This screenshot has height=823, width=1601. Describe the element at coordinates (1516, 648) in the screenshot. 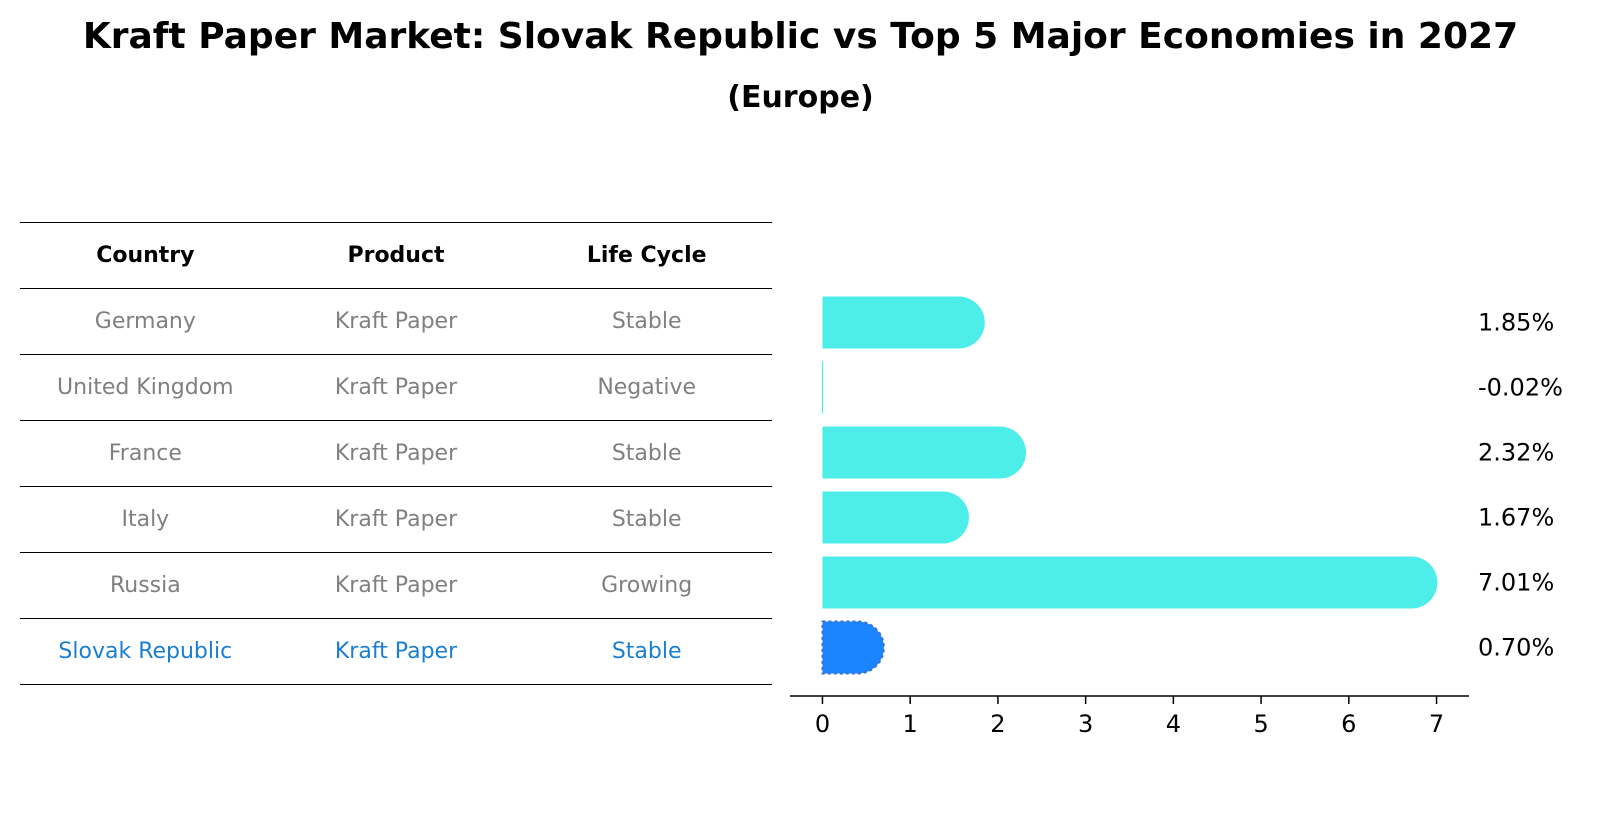

I see `value-label: 0.70%` at that location.